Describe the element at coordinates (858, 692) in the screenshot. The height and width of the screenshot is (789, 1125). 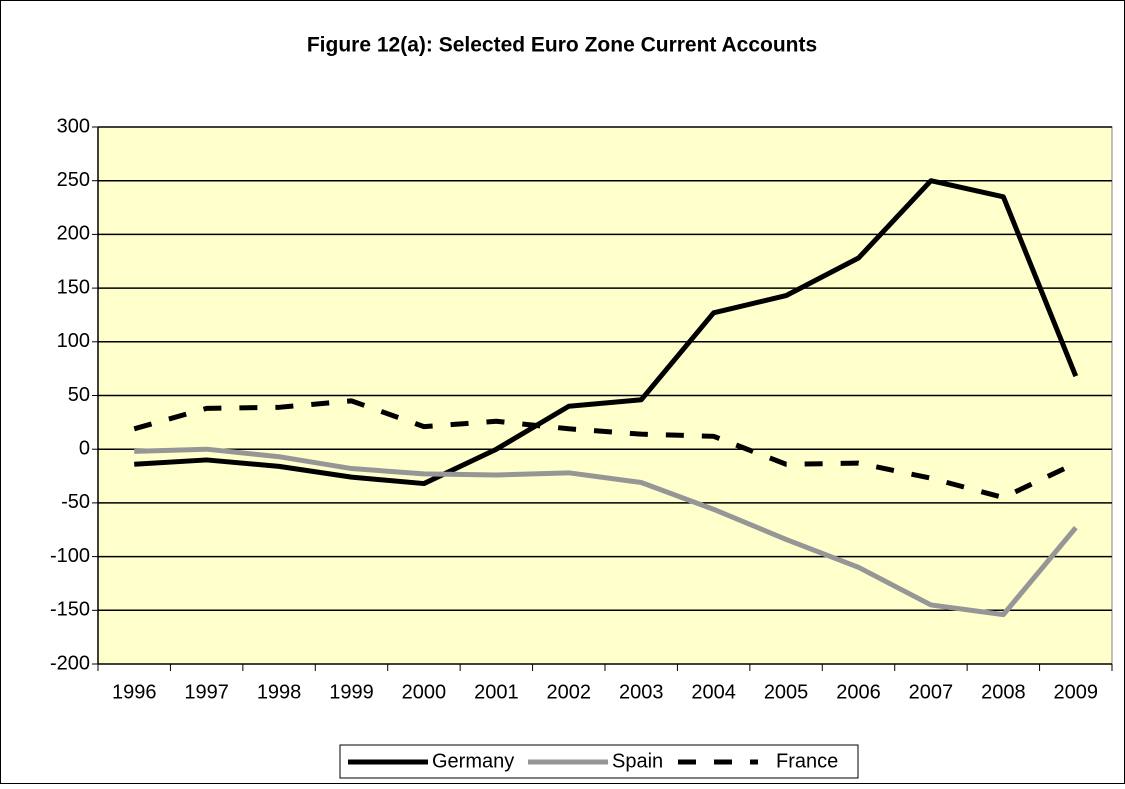
I see `x-tick-label: 2006` at that location.